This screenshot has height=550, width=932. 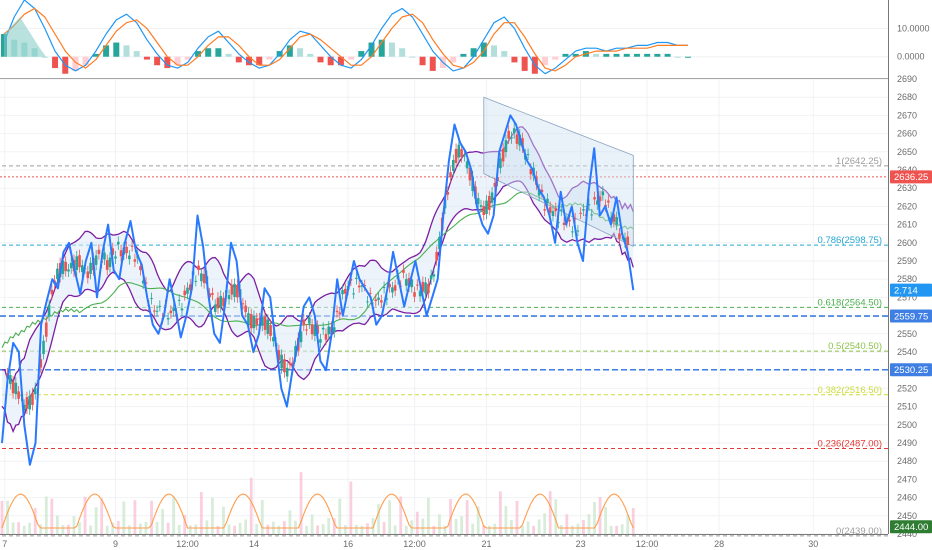 I want to click on price-tick-label: 2690, so click(x=907, y=79).